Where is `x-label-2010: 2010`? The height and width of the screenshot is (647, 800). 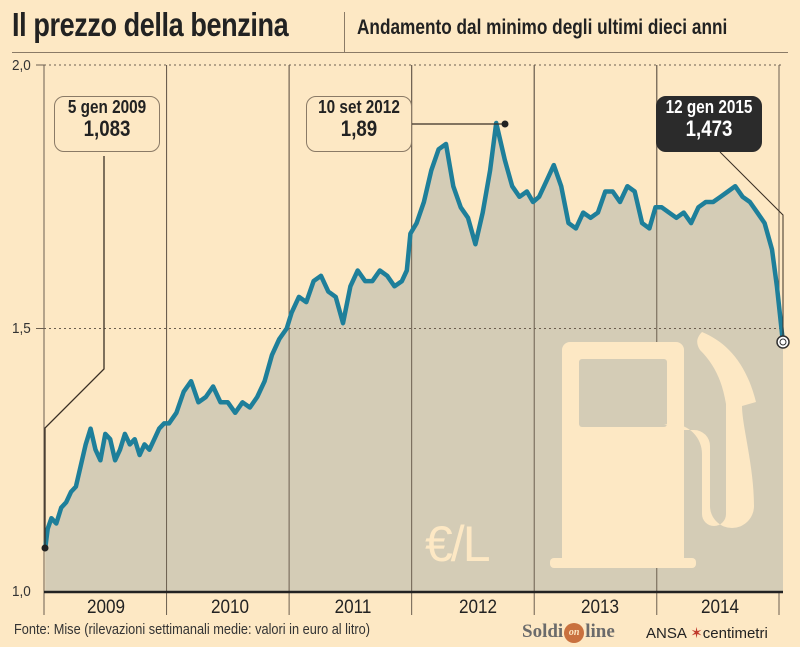 x-label-2010: 2010 is located at coordinates (230, 607).